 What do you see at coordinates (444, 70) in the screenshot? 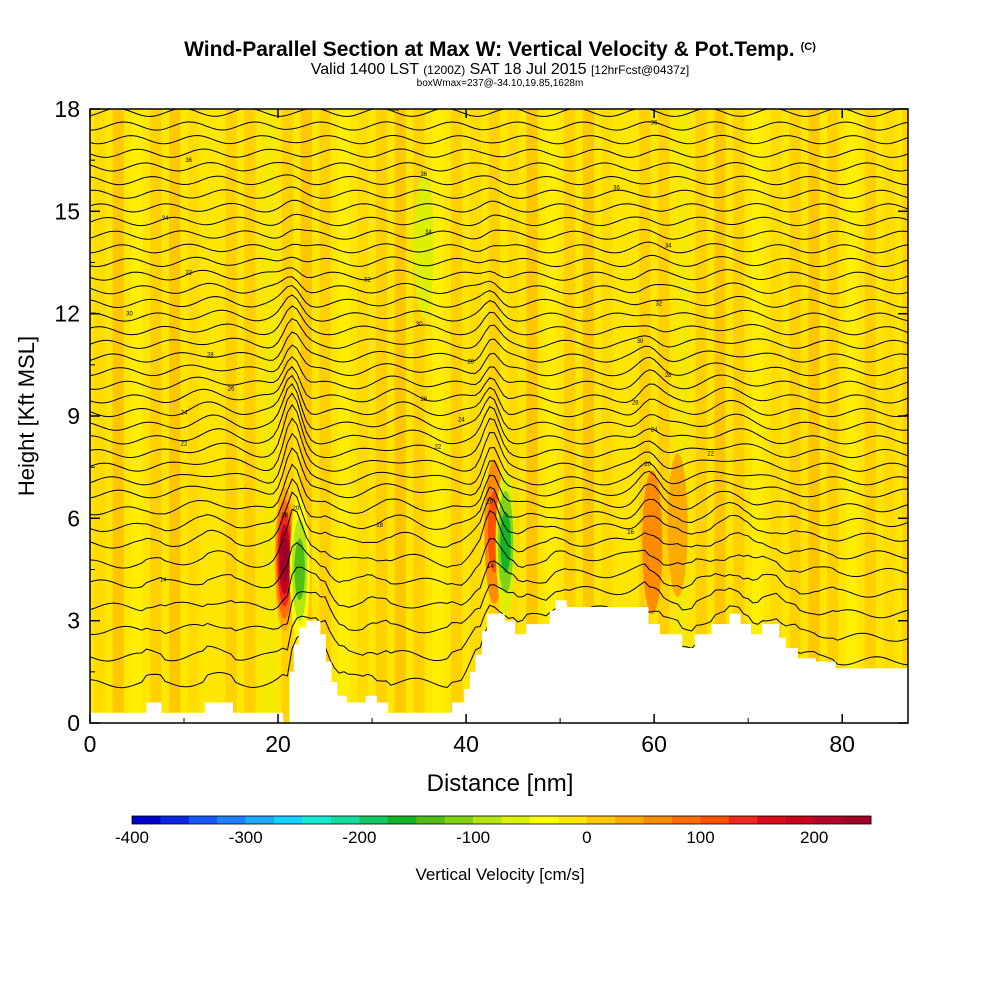
I see `valid-utc: (1200Z)` at bounding box center [444, 70].